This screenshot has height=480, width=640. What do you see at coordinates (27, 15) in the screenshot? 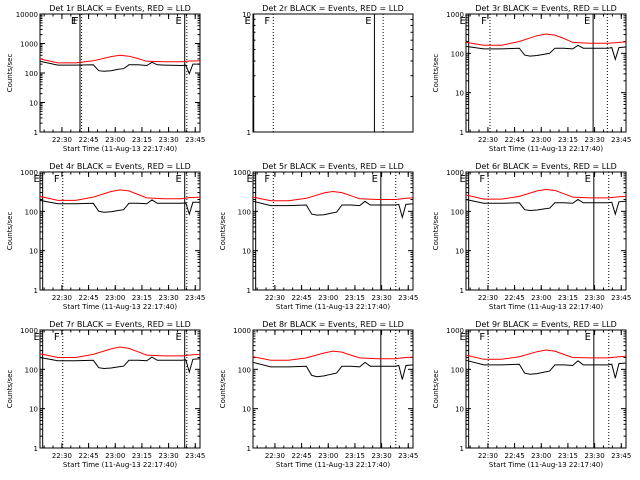
I see `y-tick-label: 10000` at bounding box center [27, 15].